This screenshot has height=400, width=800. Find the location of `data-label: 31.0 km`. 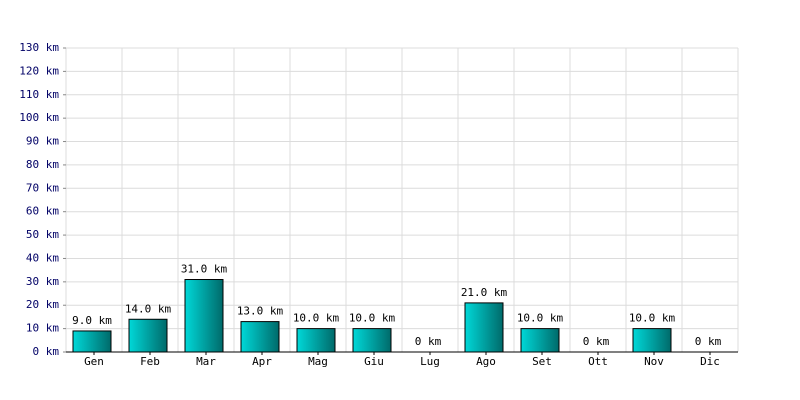

data-label: 31.0 km is located at coordinates (204, 269).